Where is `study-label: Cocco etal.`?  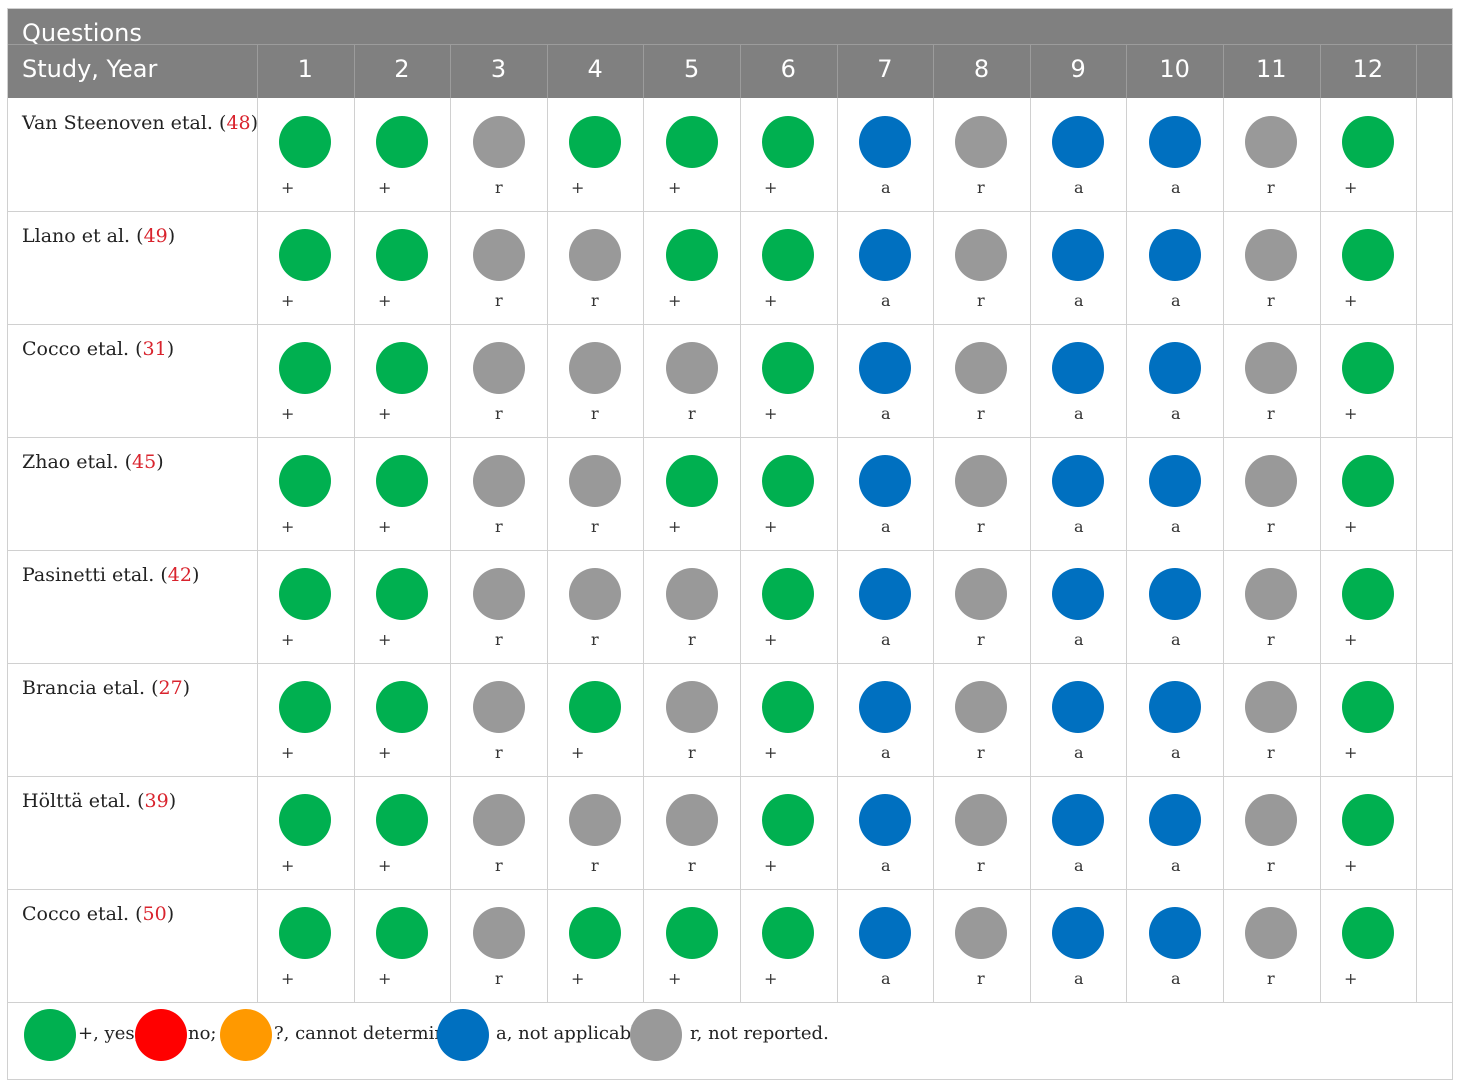
study-label: Cocco etal. is located at coordinates (79, 914).